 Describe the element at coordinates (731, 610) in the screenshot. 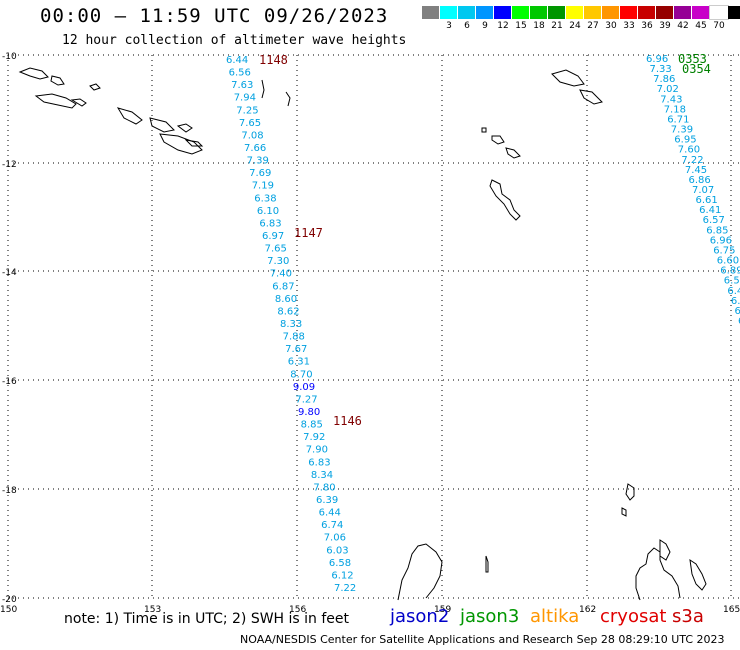

I see `longitude-label: 165` at that location.